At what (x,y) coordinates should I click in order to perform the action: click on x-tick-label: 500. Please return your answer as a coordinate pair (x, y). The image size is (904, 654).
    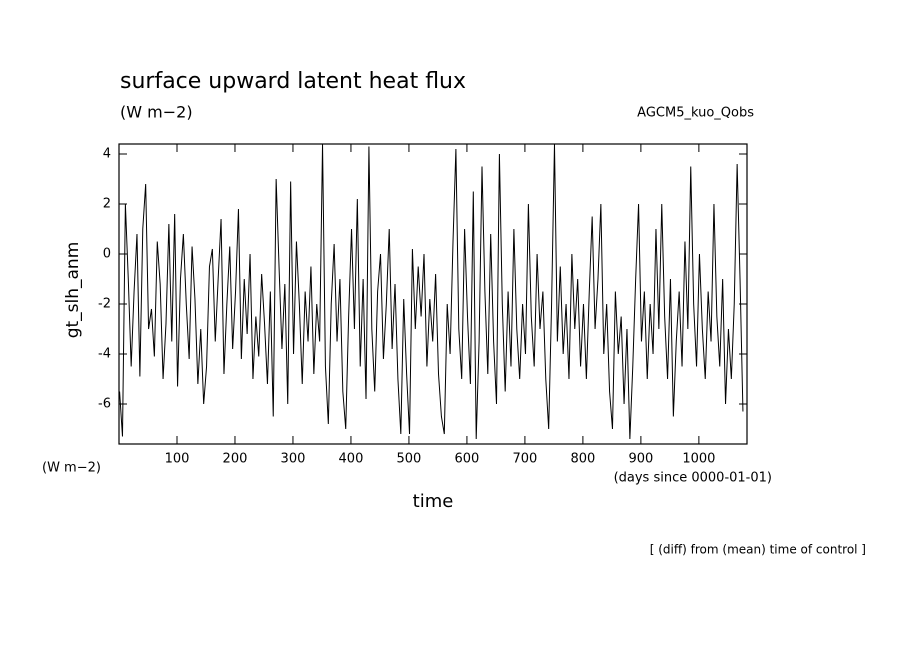
    Looking at the image, I should click on (409, 459).